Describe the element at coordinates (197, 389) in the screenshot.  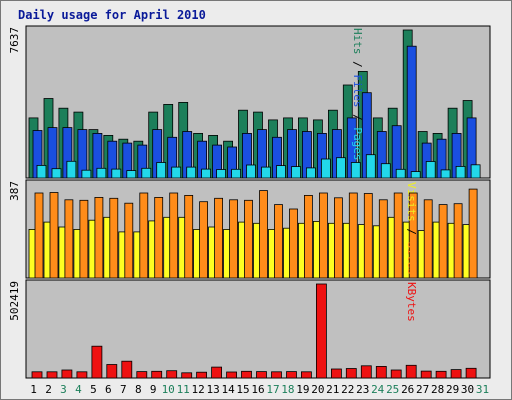
I see `x-label-12: 12` at that location.